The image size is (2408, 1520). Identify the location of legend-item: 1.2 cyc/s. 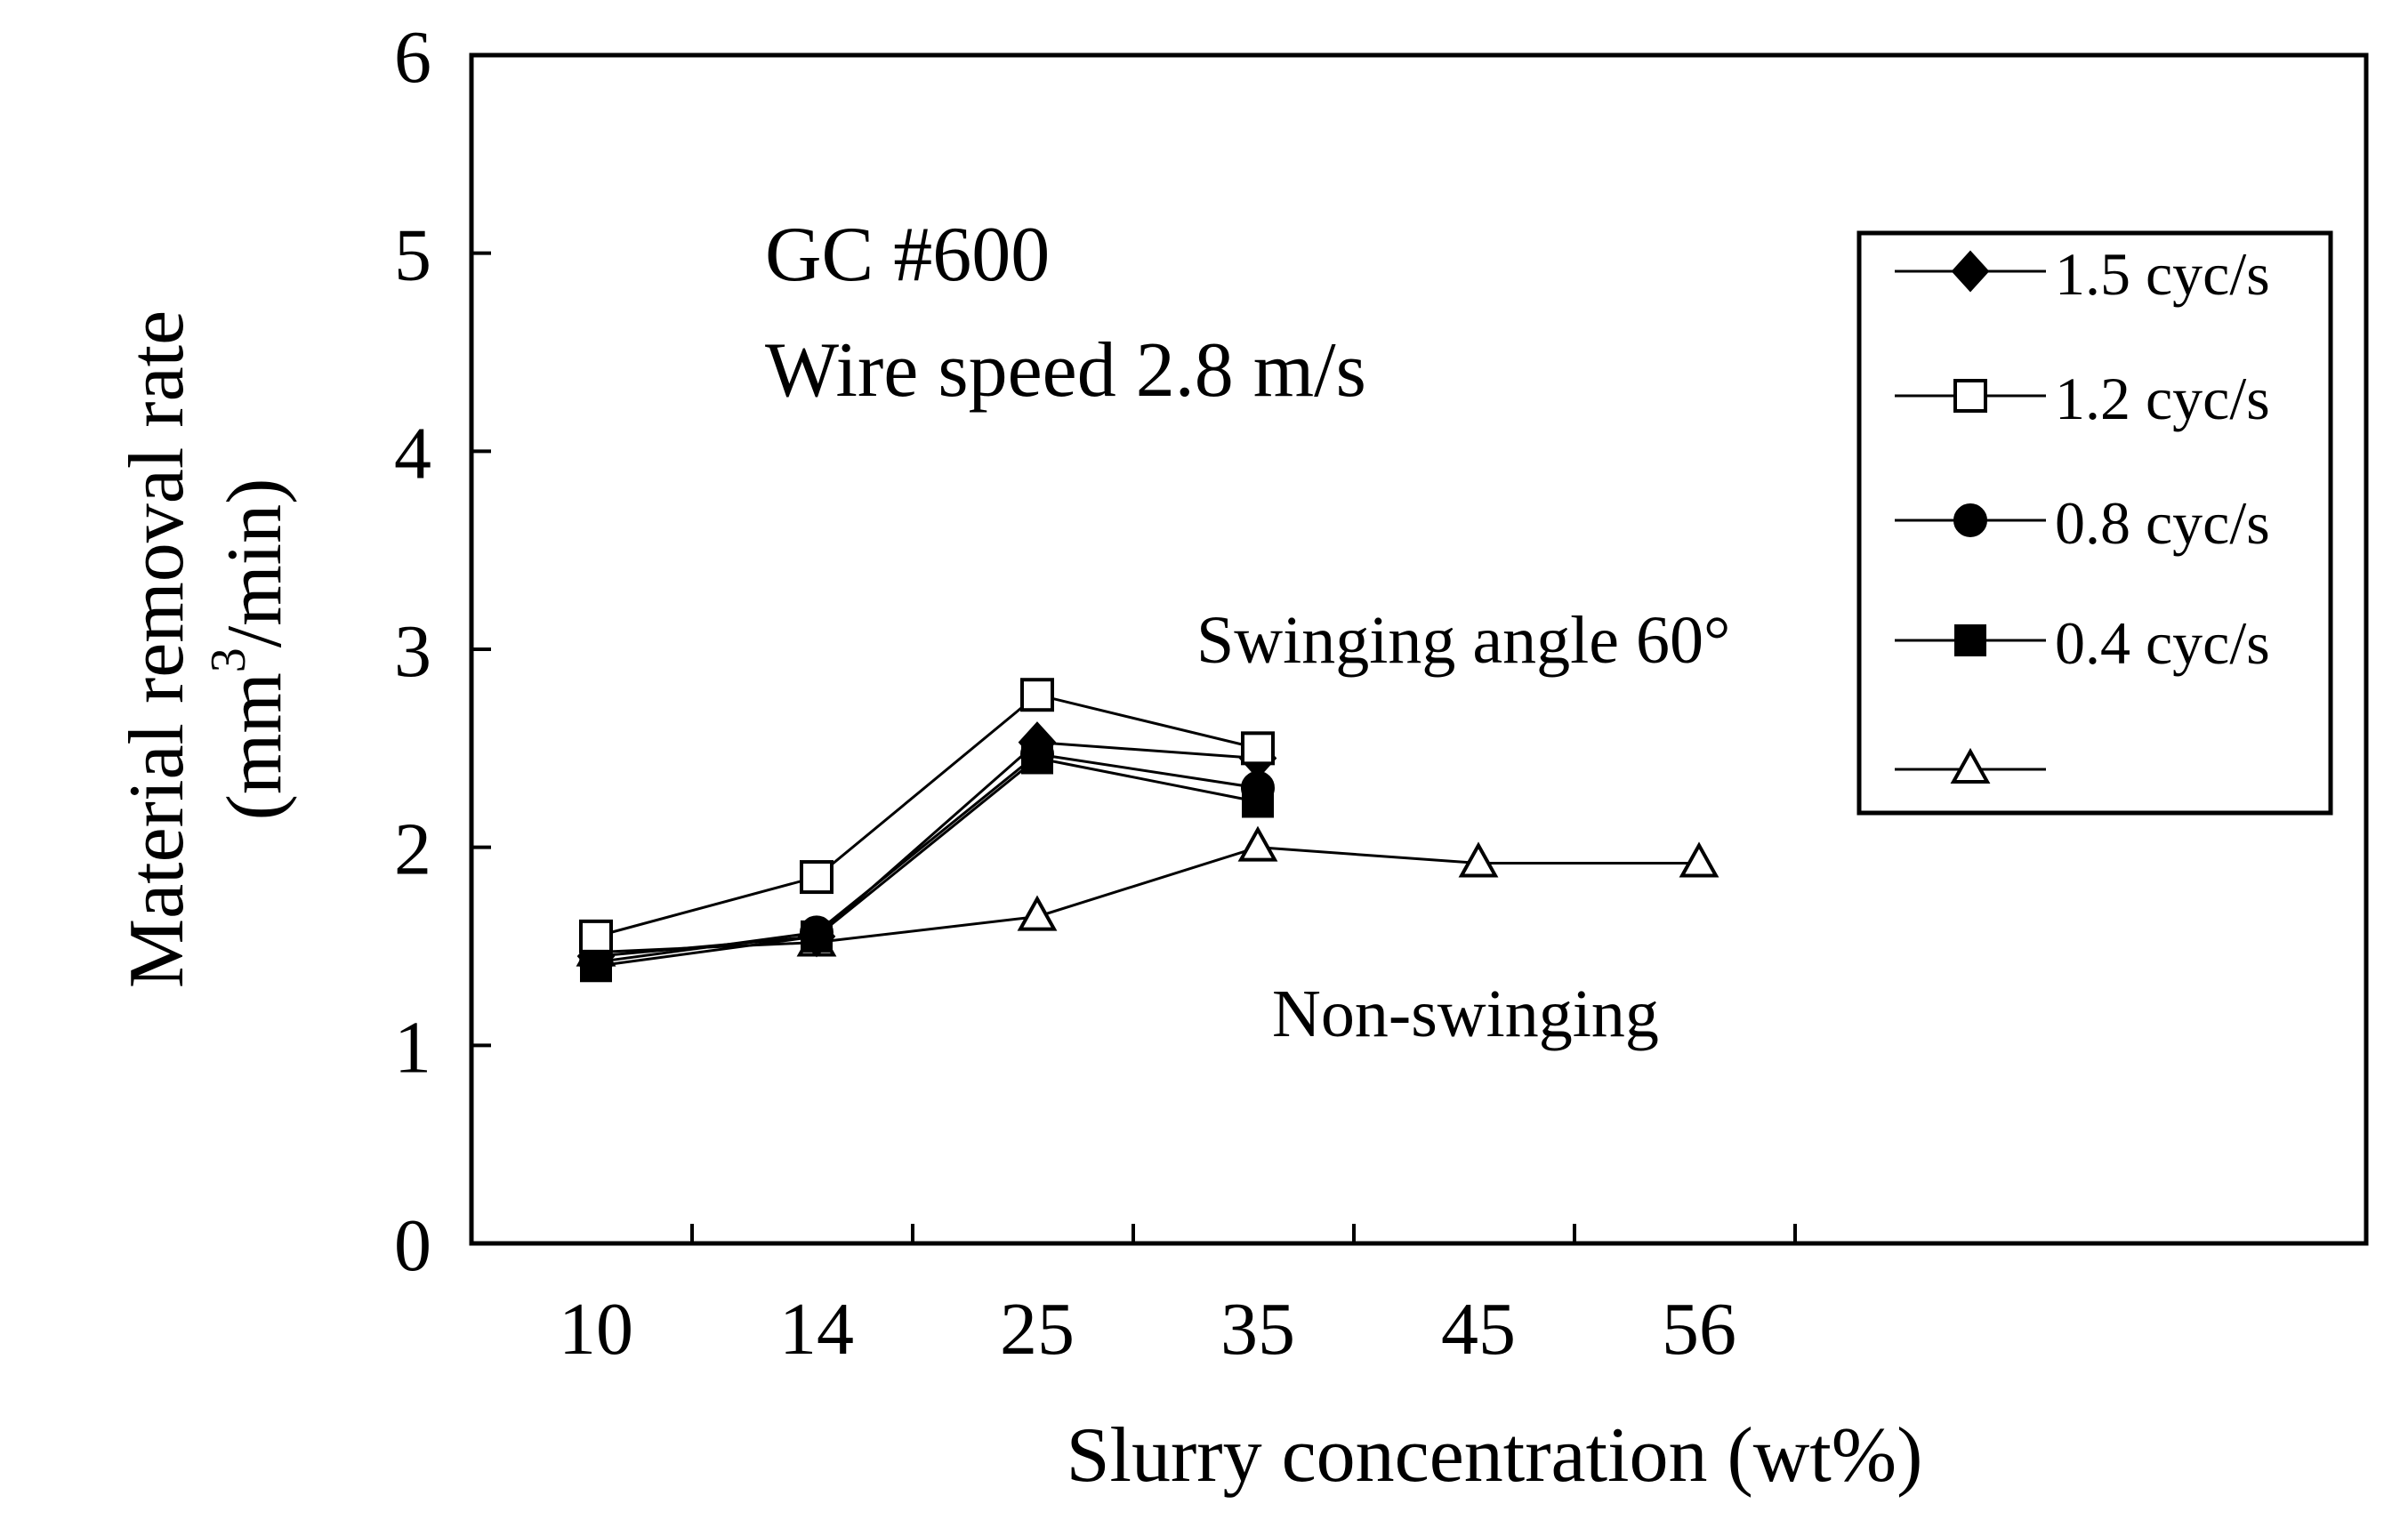
(2082, 398).